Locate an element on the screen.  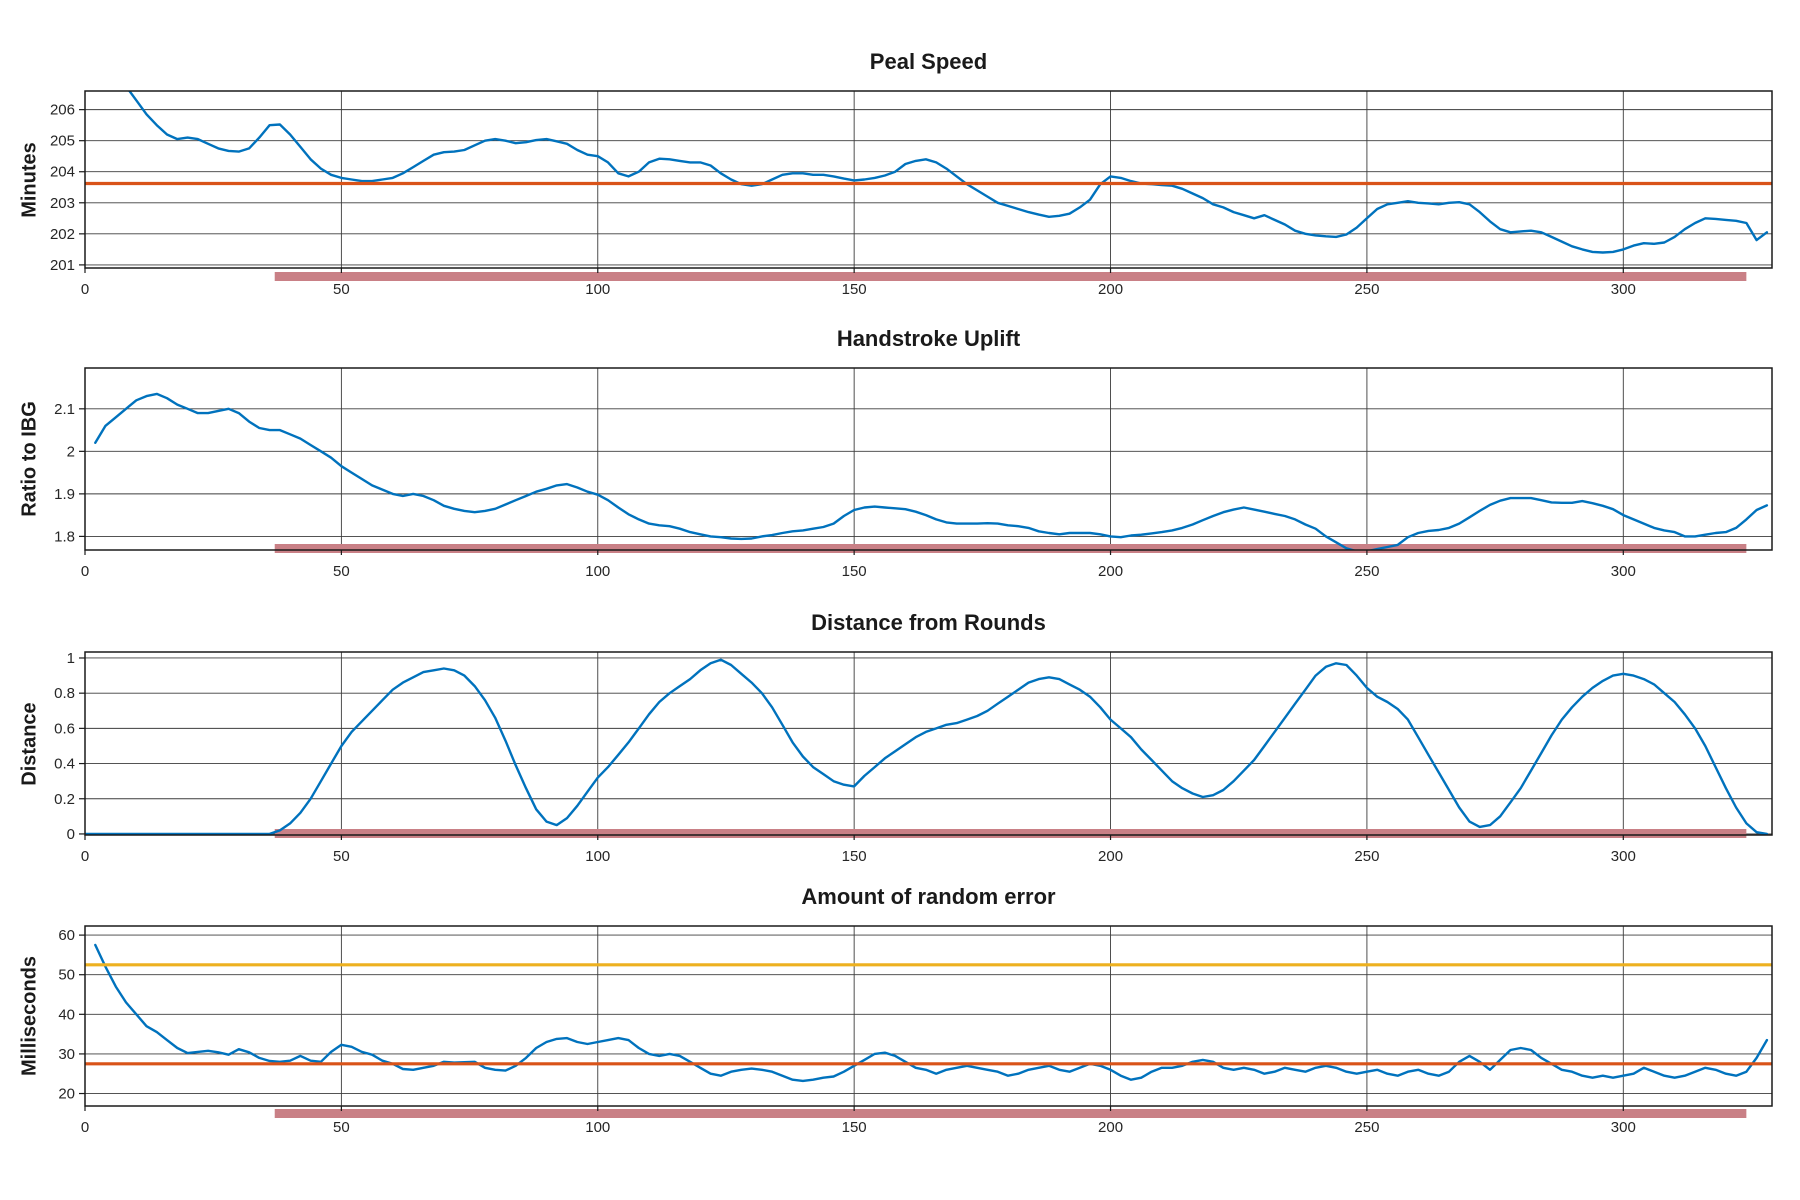
y-tick-label: 205 is located at coordinates (62, 141).